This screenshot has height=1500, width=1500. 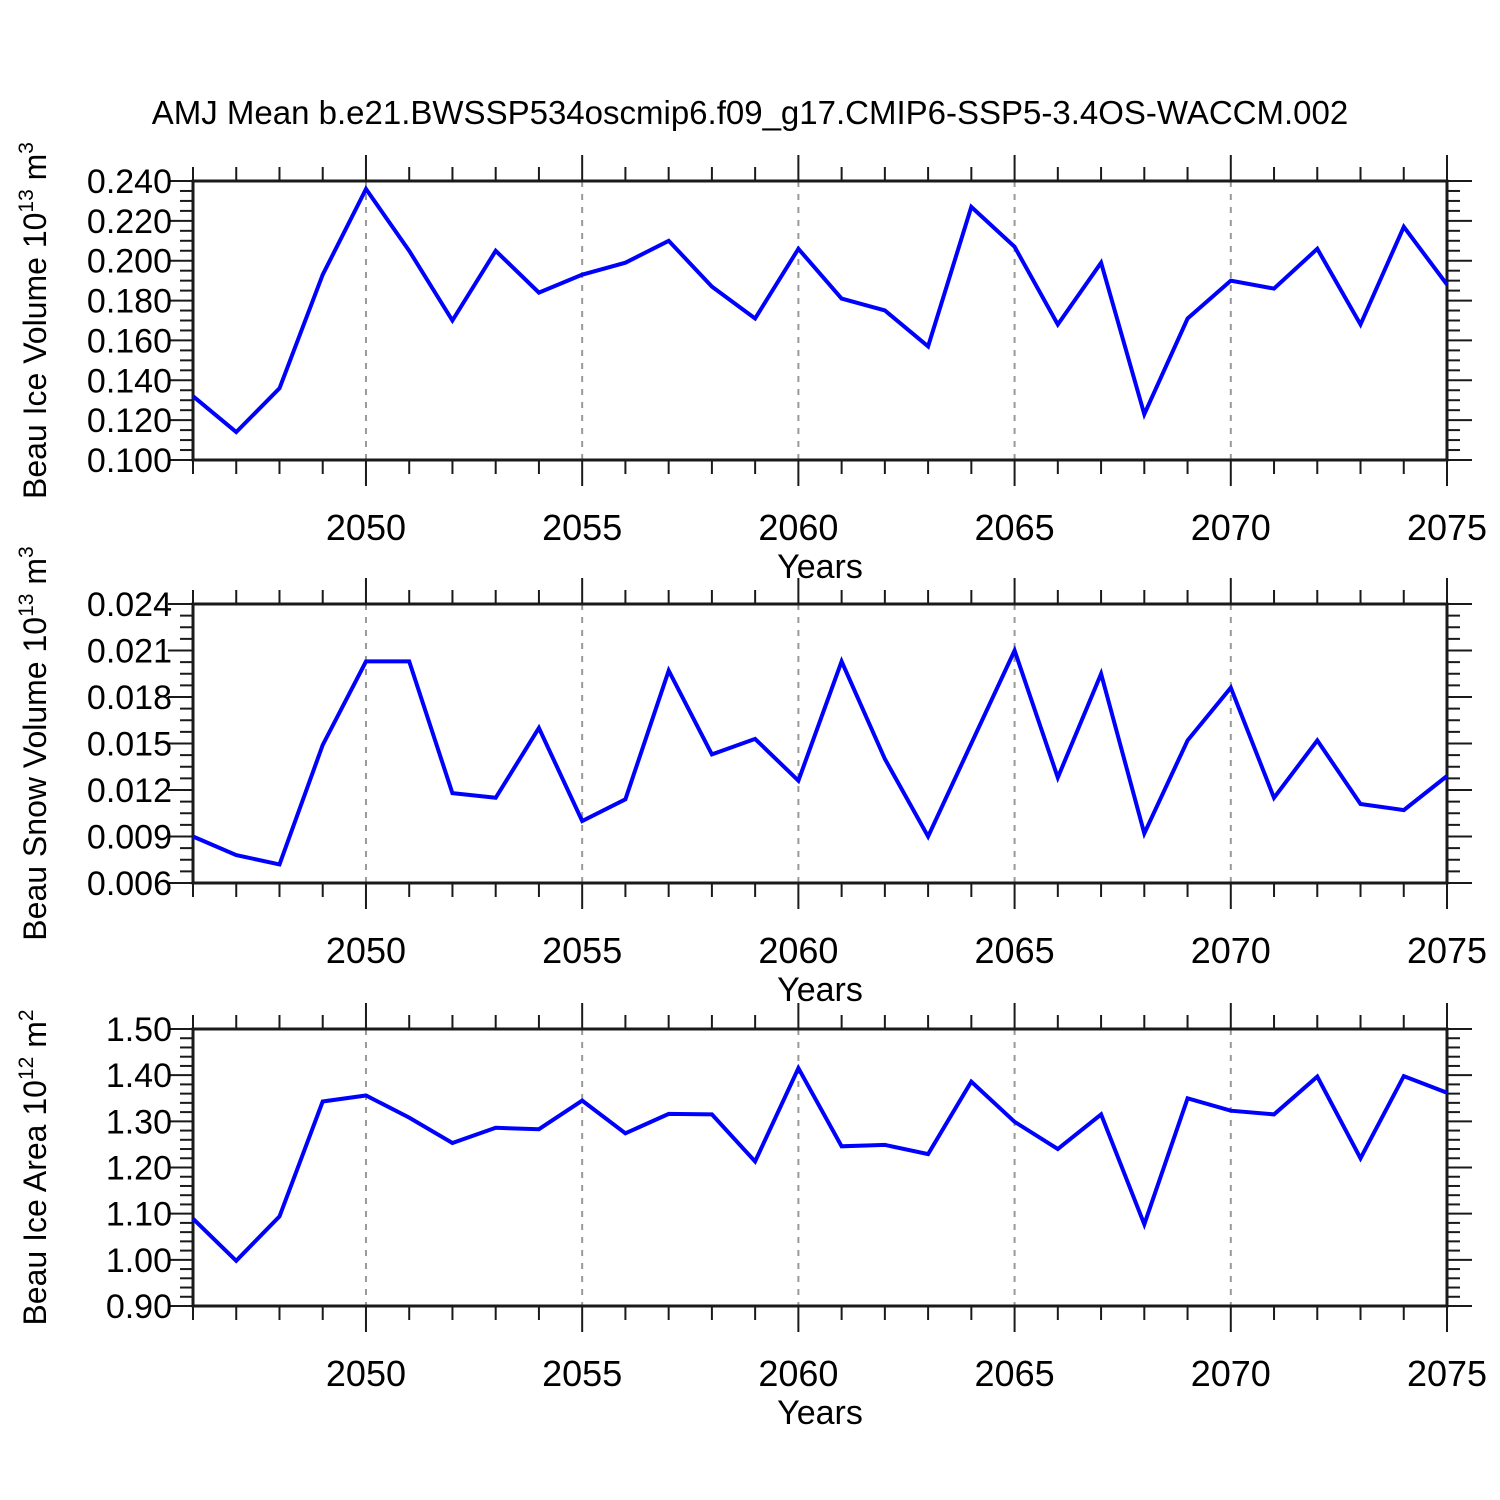 I want to click on y-tick-label: 0.140, so click(x=129, y=381).